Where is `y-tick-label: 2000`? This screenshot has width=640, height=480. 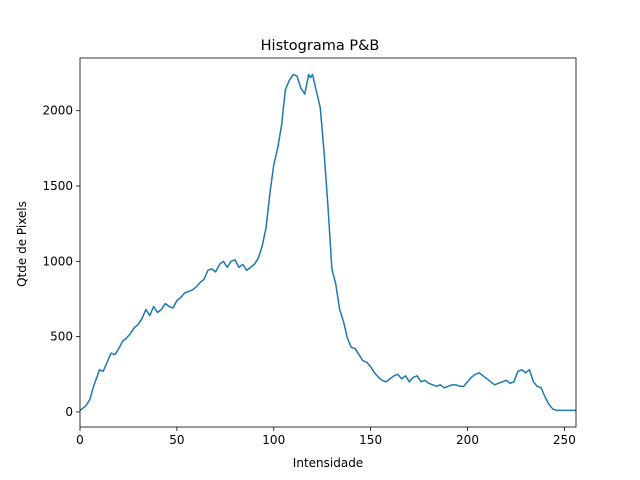
y-tick-label: 2000 is located at coordinates (57, 111).